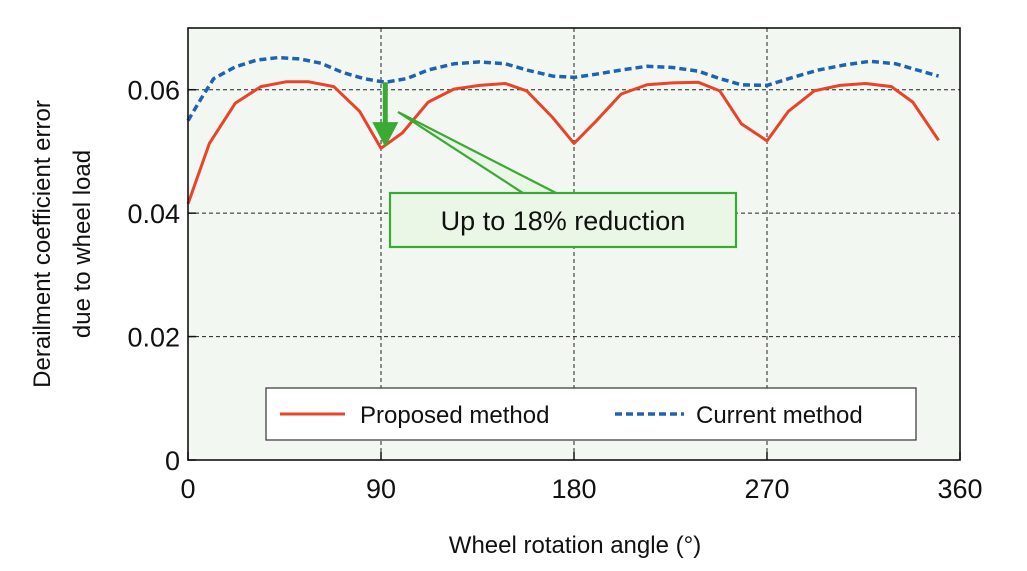 Image resolution: width=1027 pixels, height=571 pixels. Describe the element at coordinates (575, 545) in the screenshot. I see `x-axis-title: Wheel rotation angle (°)` at that location.